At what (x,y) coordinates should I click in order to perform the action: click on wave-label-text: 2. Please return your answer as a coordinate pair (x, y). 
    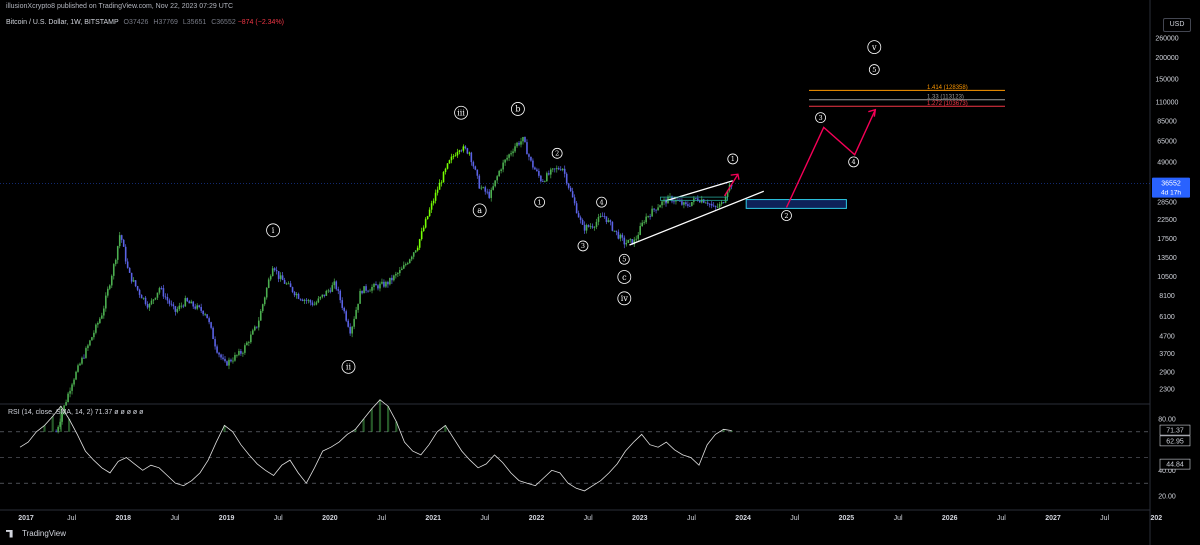
    Looking at the image, I should click on (557, 154).